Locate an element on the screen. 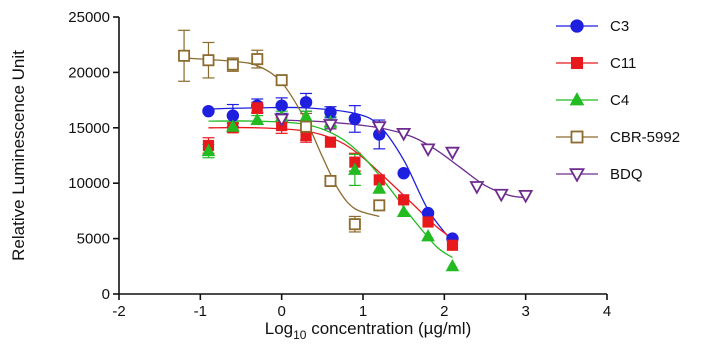  y-tick-label: 15000 is located at coordinates (89, 128).